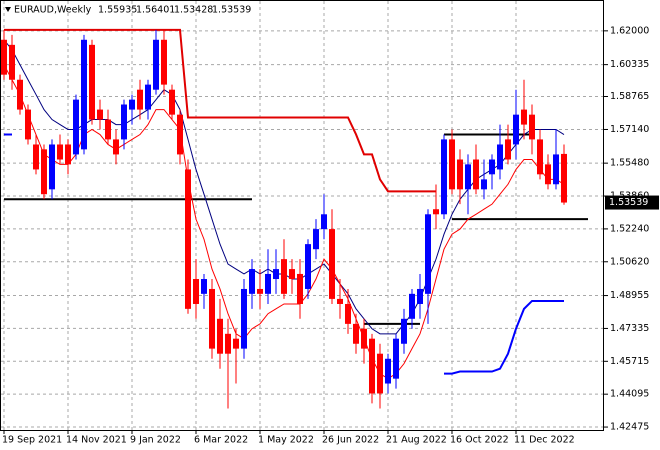 The image size is (660, 450). Describe the element at coordinates (629, 30) in the screenshot. I see `y-tick-label: 1.62000` at that location.